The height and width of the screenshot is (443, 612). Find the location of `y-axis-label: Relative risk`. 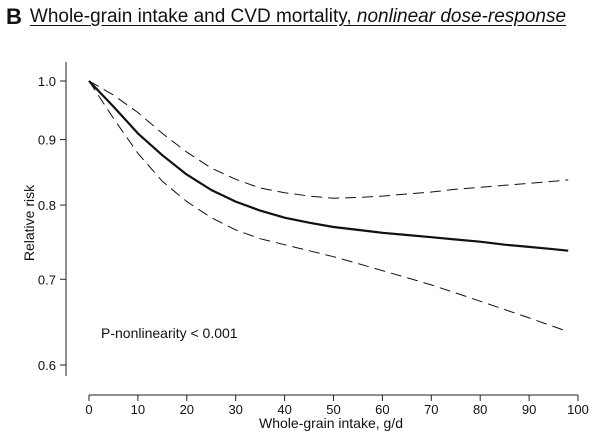

y-axis-label: Relative risk is located at coordinates (29, 222).